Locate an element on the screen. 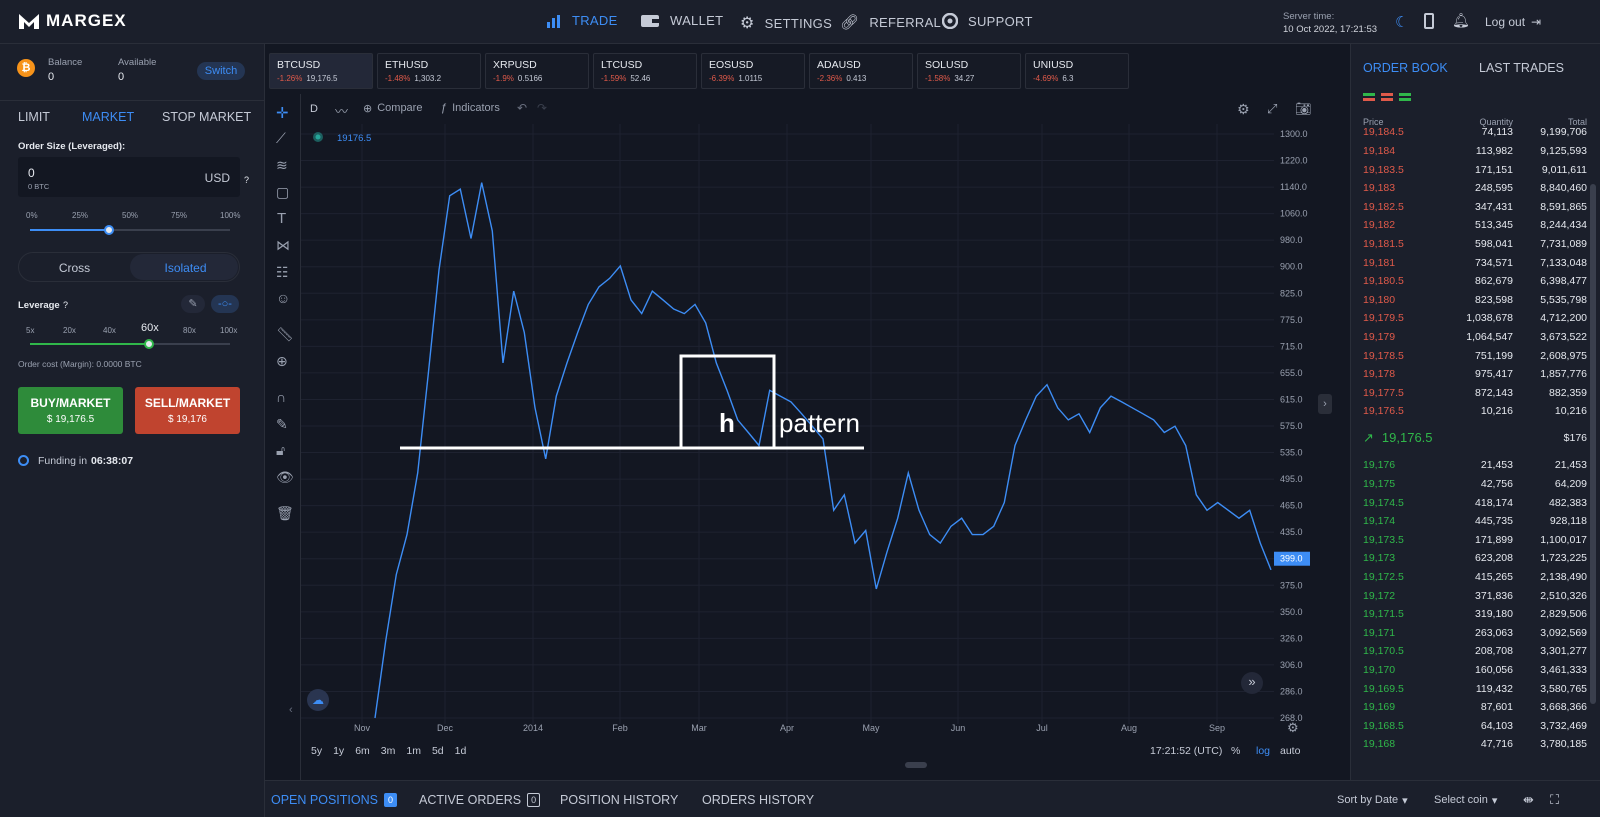  trendline-icon: ⟋ is located at coordinates (281, 138).